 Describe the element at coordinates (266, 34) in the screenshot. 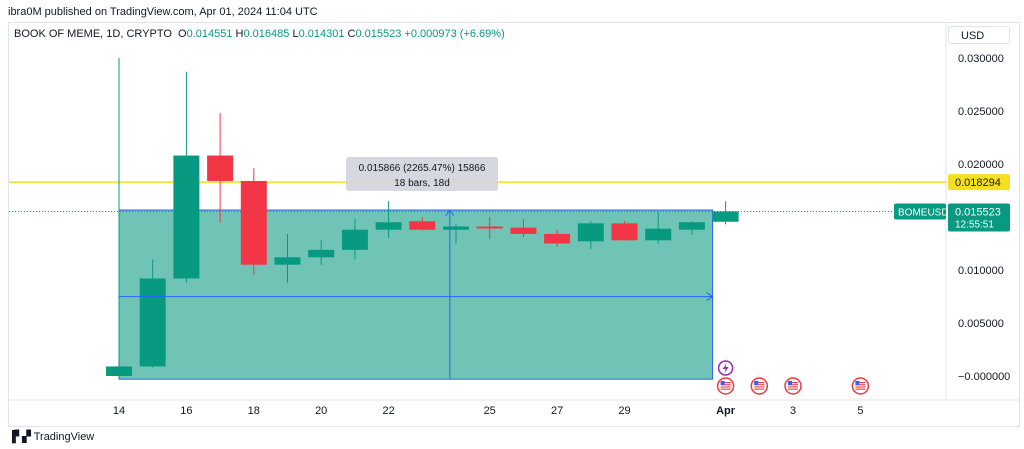

I see `high-value: 0.016485` at that location.